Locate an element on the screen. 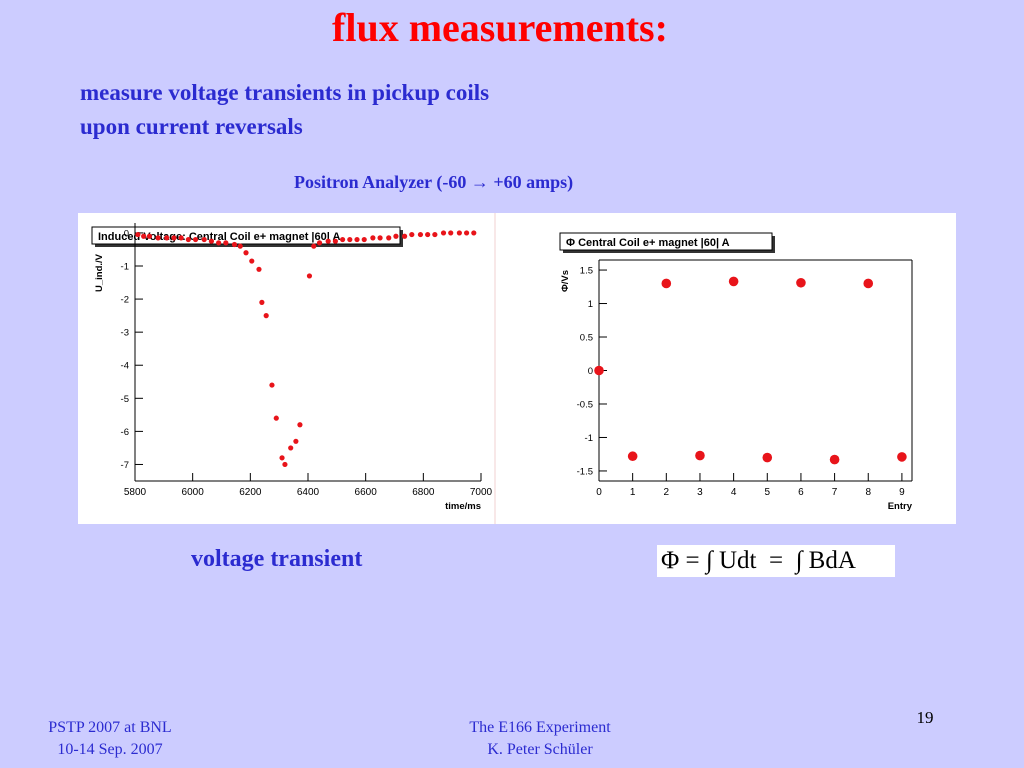 This screenshot has width=1024, height=768. footer-center: The E166 Experiment K. Peter Schüler is located at coordinates (540, 739).